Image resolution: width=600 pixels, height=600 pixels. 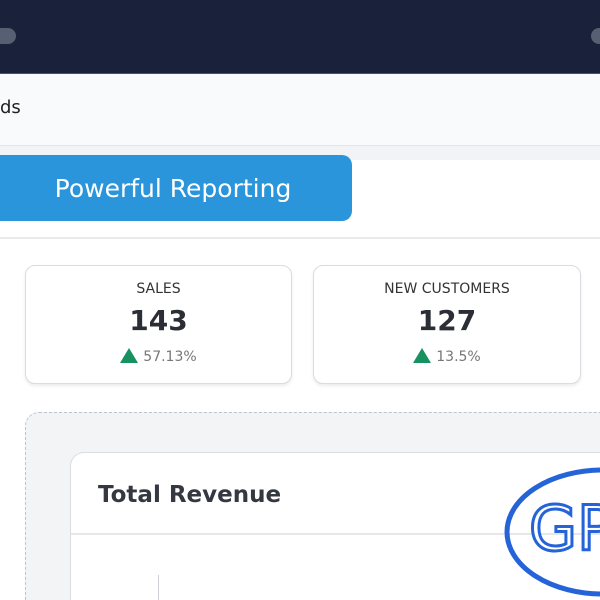 I want to click on chart-axis, so click(x=158, y=587).